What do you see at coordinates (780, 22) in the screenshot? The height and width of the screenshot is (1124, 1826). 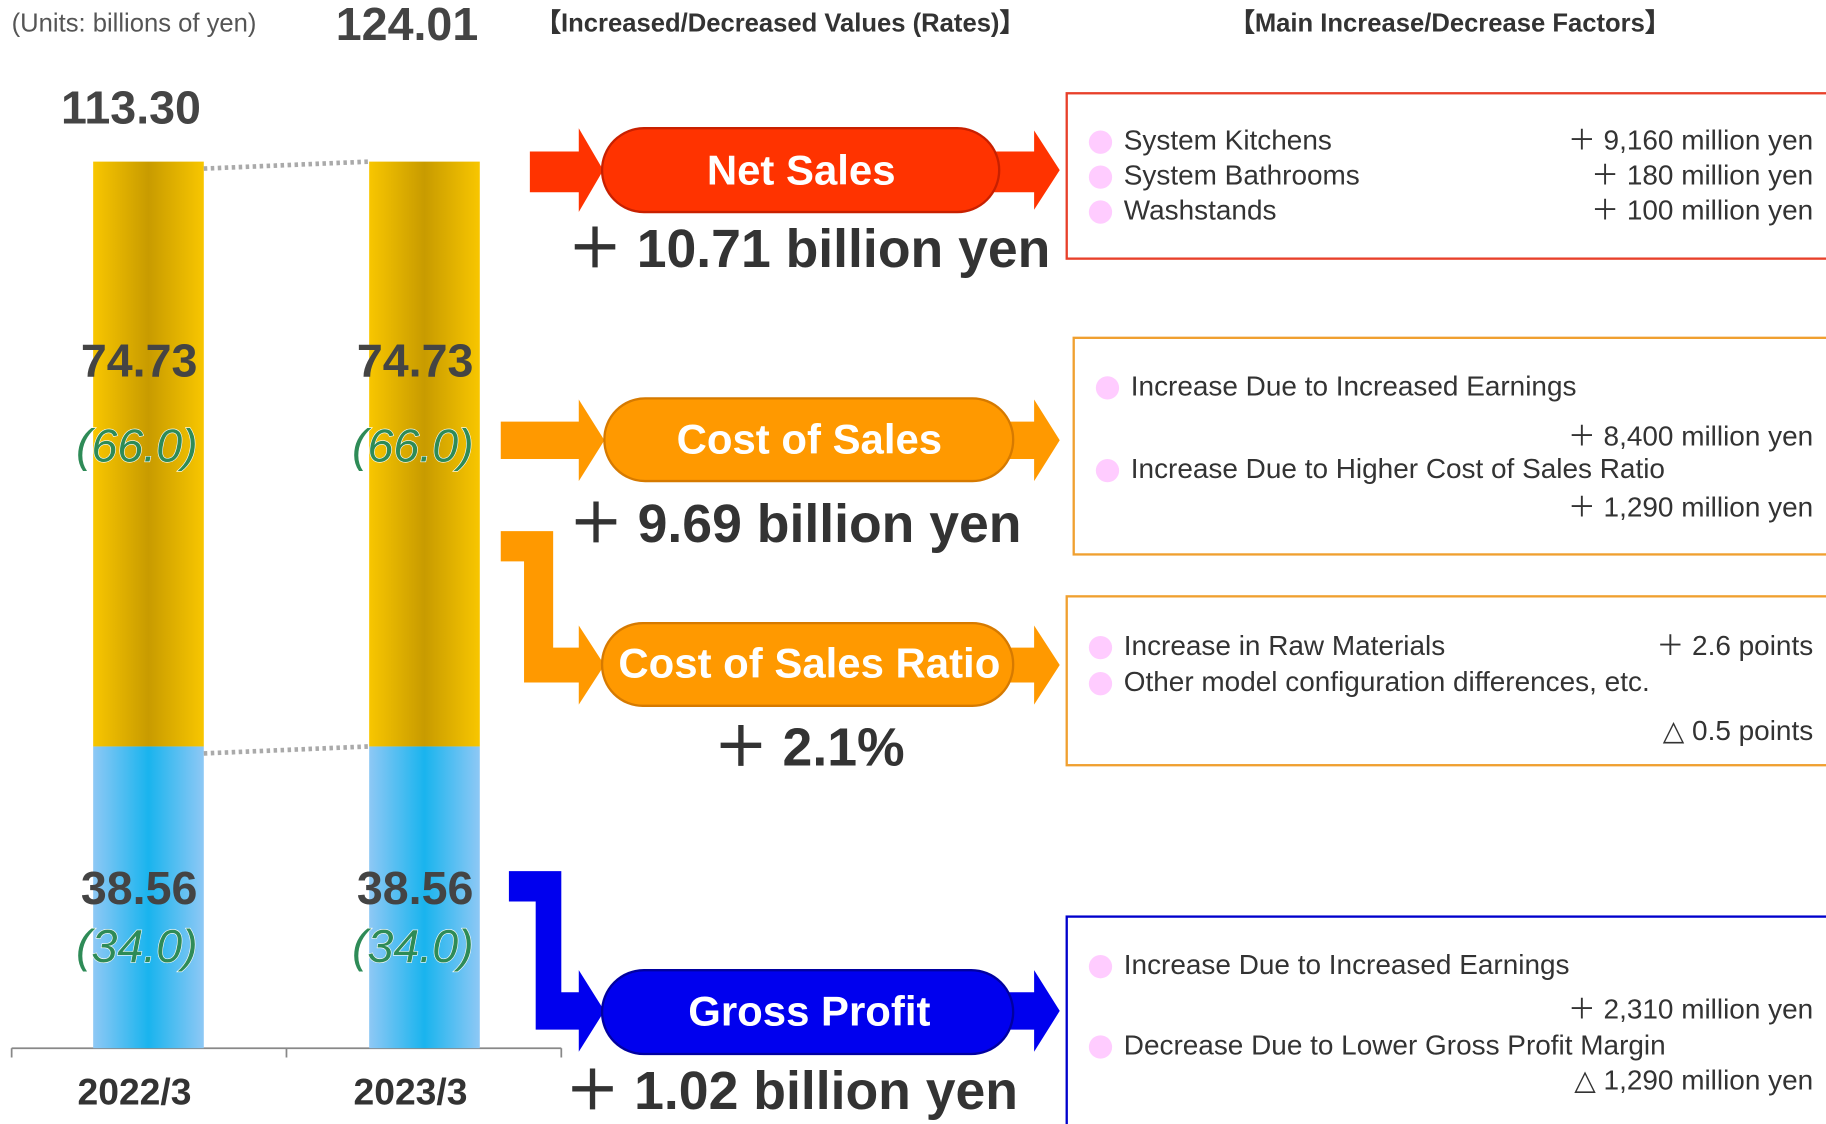 I see `heading: 【Increased/Decreased Values (Rates)】` at bounding box center [780, 22].